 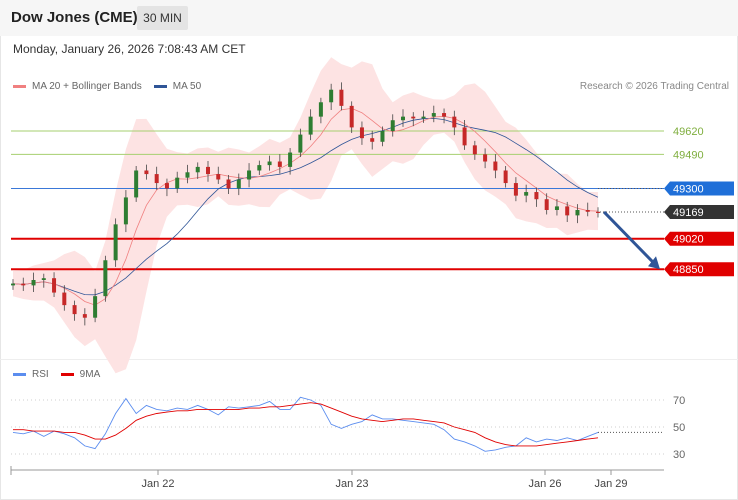 I want to click on x-tick-label: Jan 26, so click(x=544, y=484).